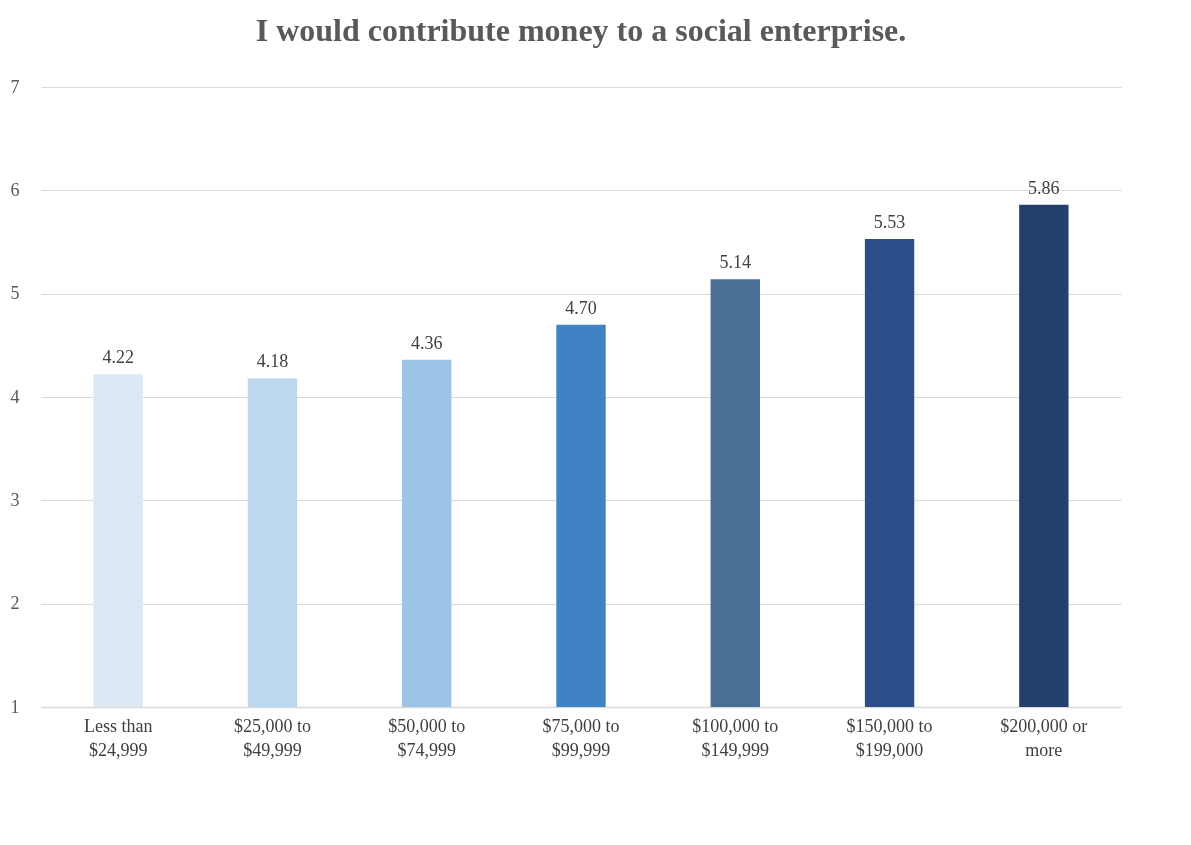 Image resolution: width=1191 pixels, height=845 pixels. I want to click on y-tick-label: 7, so click(15, 86).